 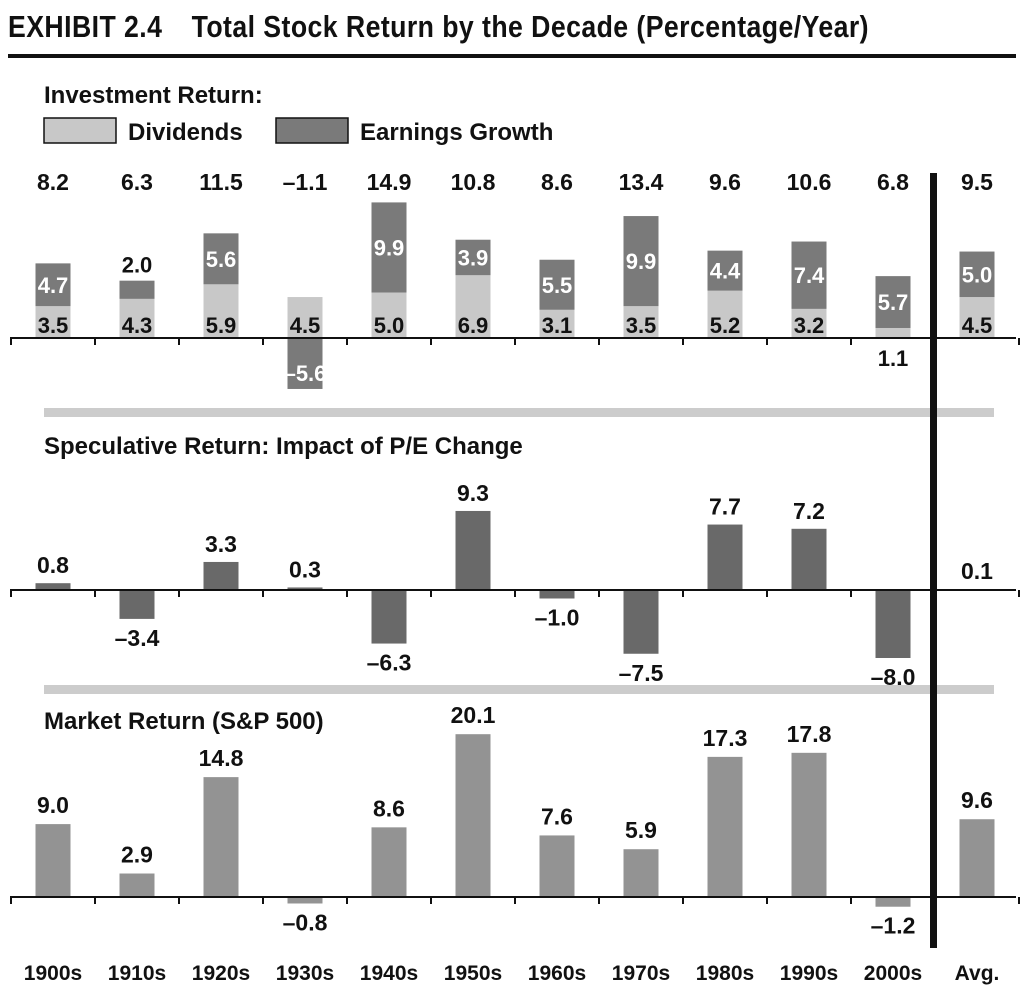 What do you see at coordinates (305, 922) in the screenshot?
I see `market-value-label-1930s: –0.8` at bounding box center [305, 922].